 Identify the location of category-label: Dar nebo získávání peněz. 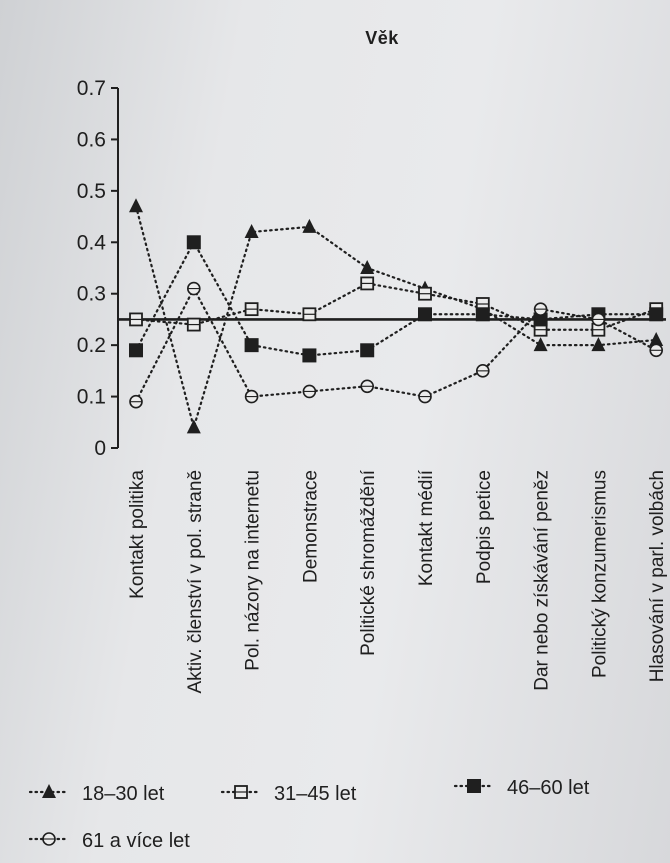
(542, 580).